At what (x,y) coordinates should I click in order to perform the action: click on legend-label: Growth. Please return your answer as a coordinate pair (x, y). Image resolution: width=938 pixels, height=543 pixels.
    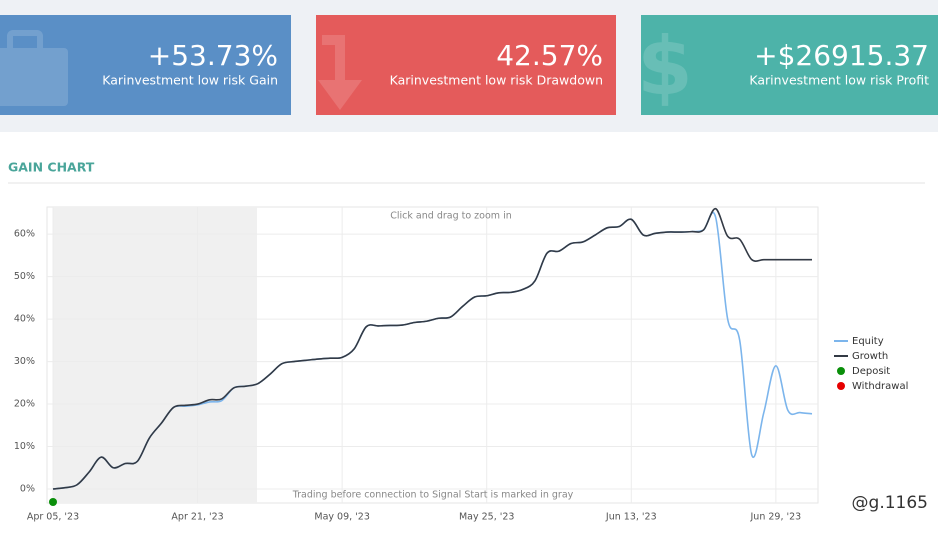
    Looking at the image, I should click on (870, 356).